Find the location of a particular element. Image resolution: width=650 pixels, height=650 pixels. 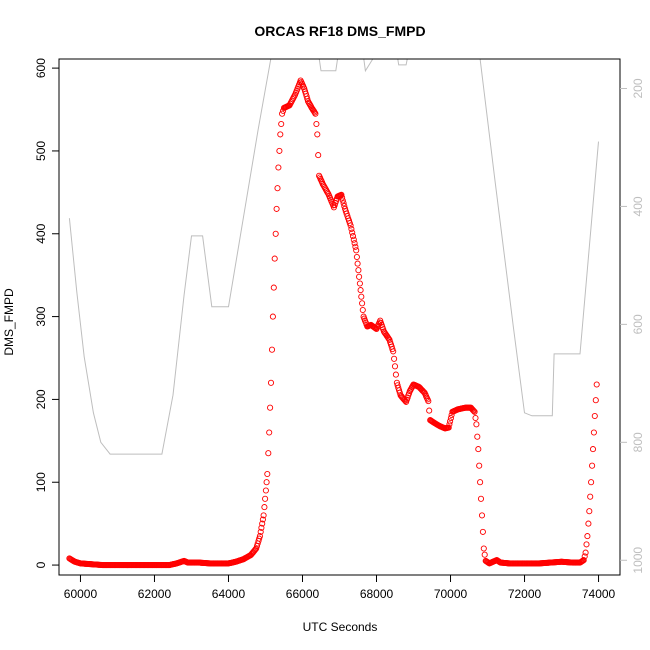

x-tick-label: 74000 is located at coordinates (599, 594).